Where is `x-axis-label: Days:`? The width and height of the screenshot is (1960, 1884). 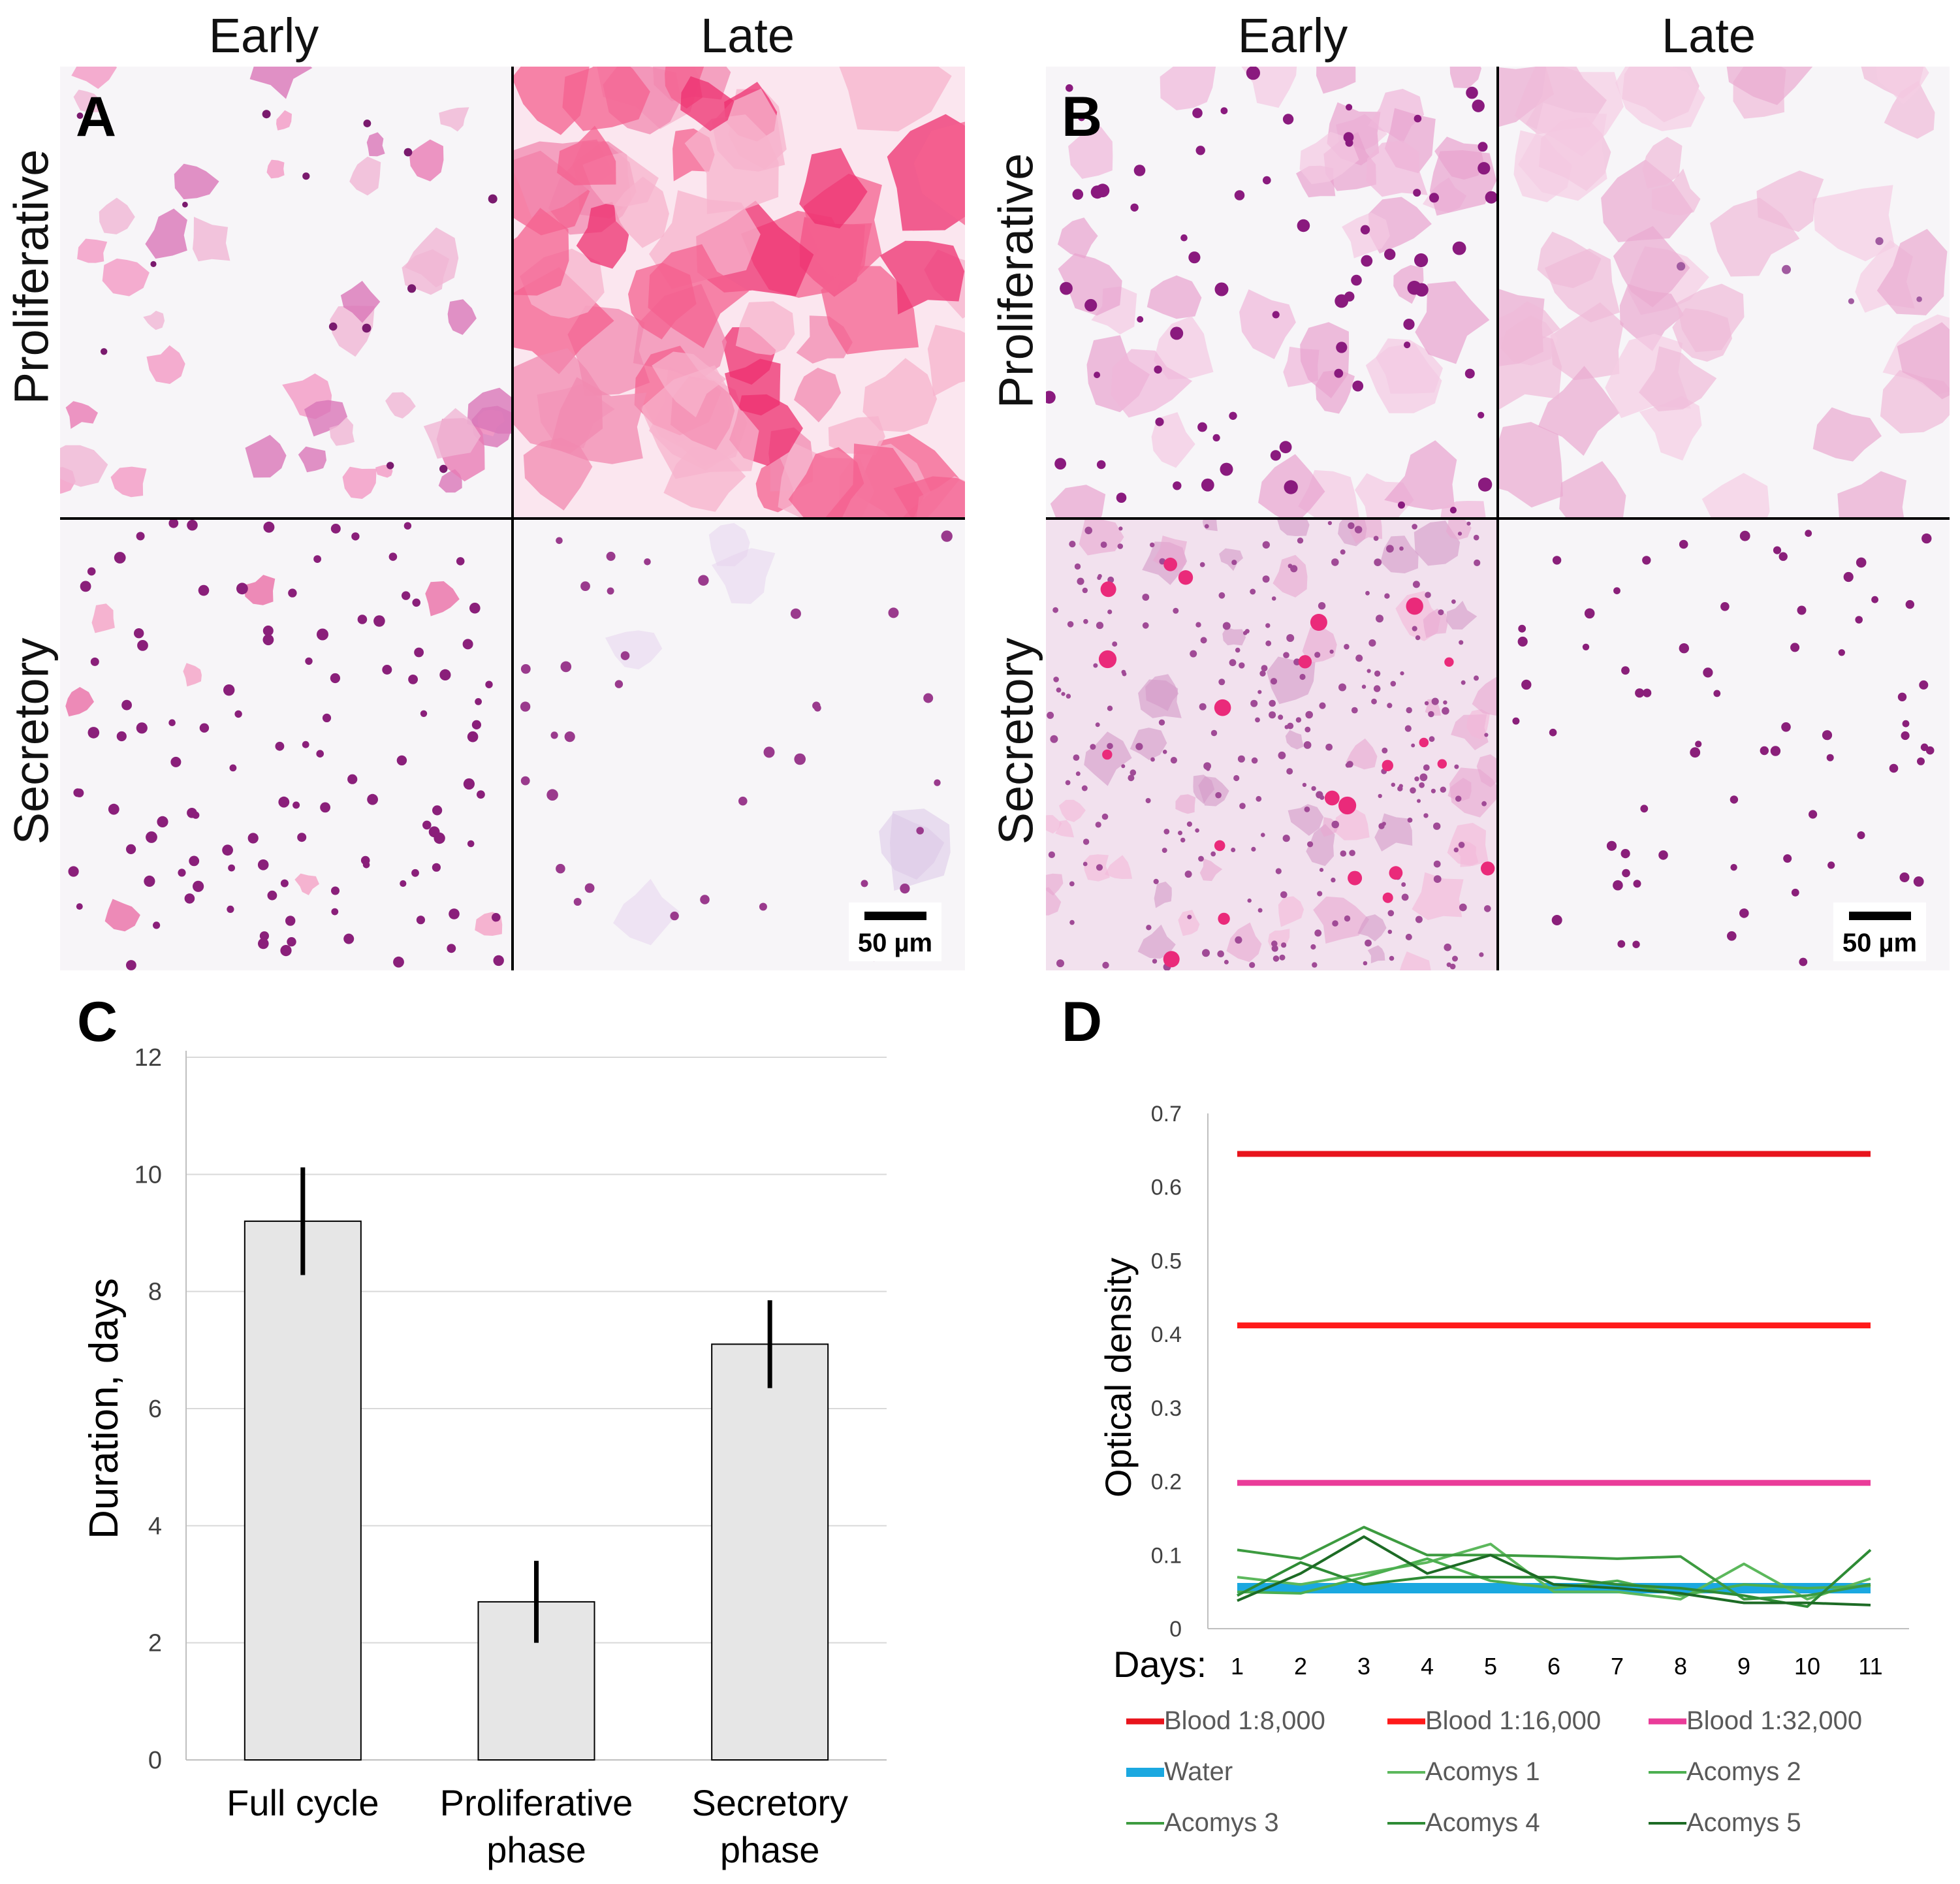
x-axis-label: Days: is located at coordinates (1160, 1664).